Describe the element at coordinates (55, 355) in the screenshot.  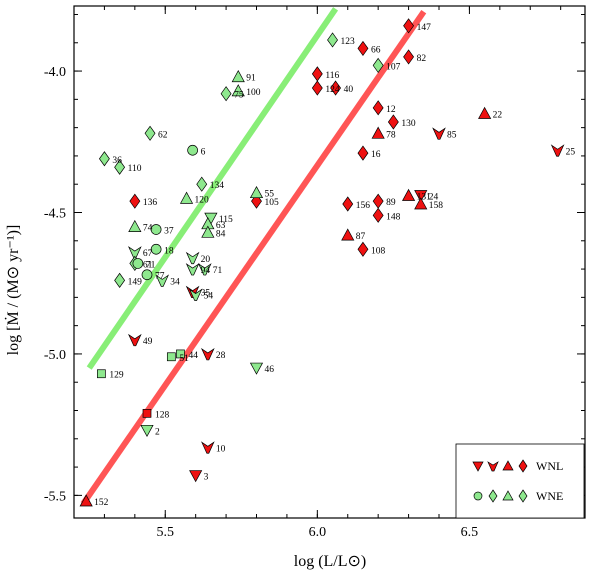
I see `y-tick-label: -5.0` at that location.